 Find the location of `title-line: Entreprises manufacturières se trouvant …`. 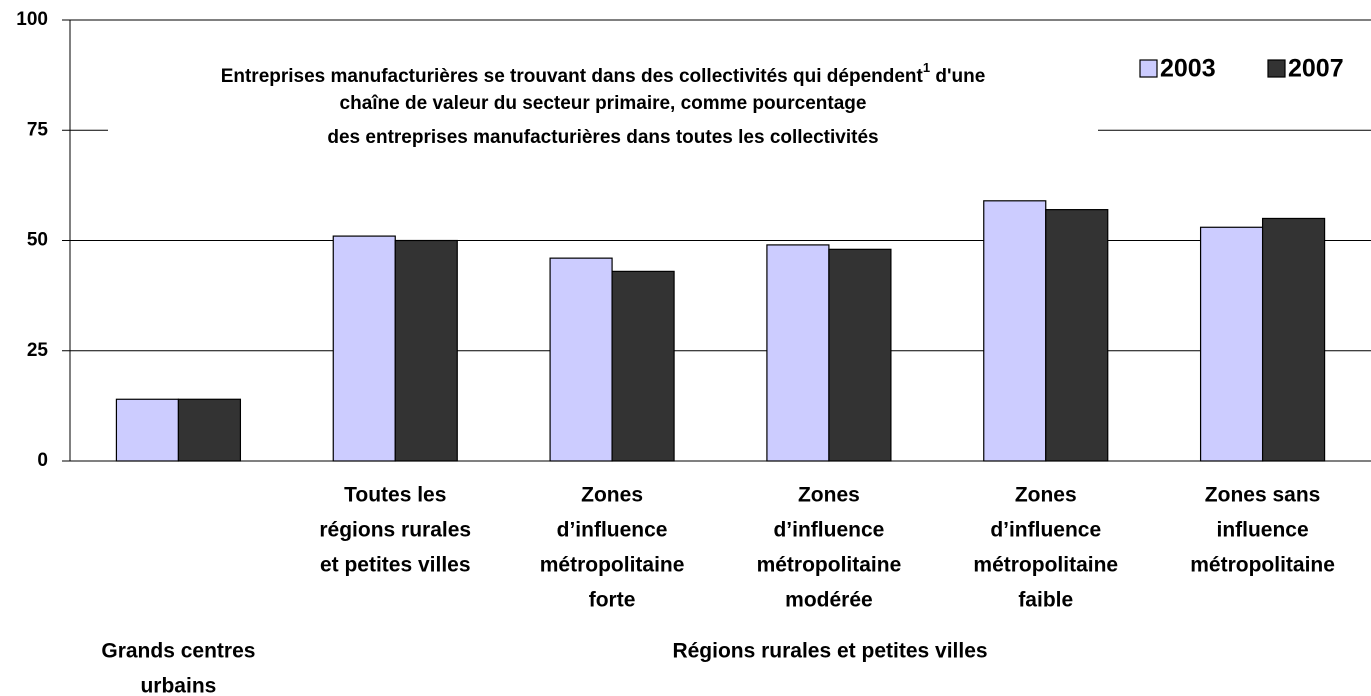

title-line: Entreprises manufacturières se trouvant … is located at coordinates (572, 76).